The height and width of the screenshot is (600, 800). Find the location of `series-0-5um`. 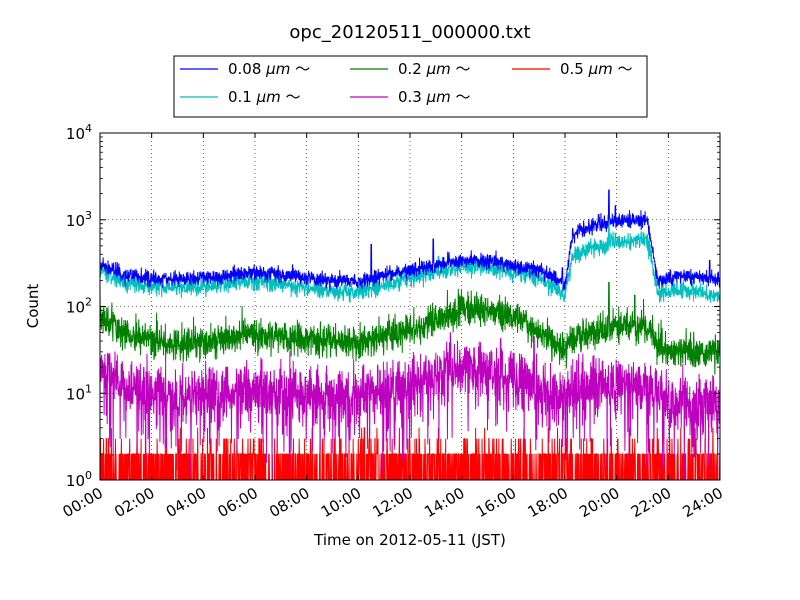

series-0-5um is located at coordinates (410, 453).